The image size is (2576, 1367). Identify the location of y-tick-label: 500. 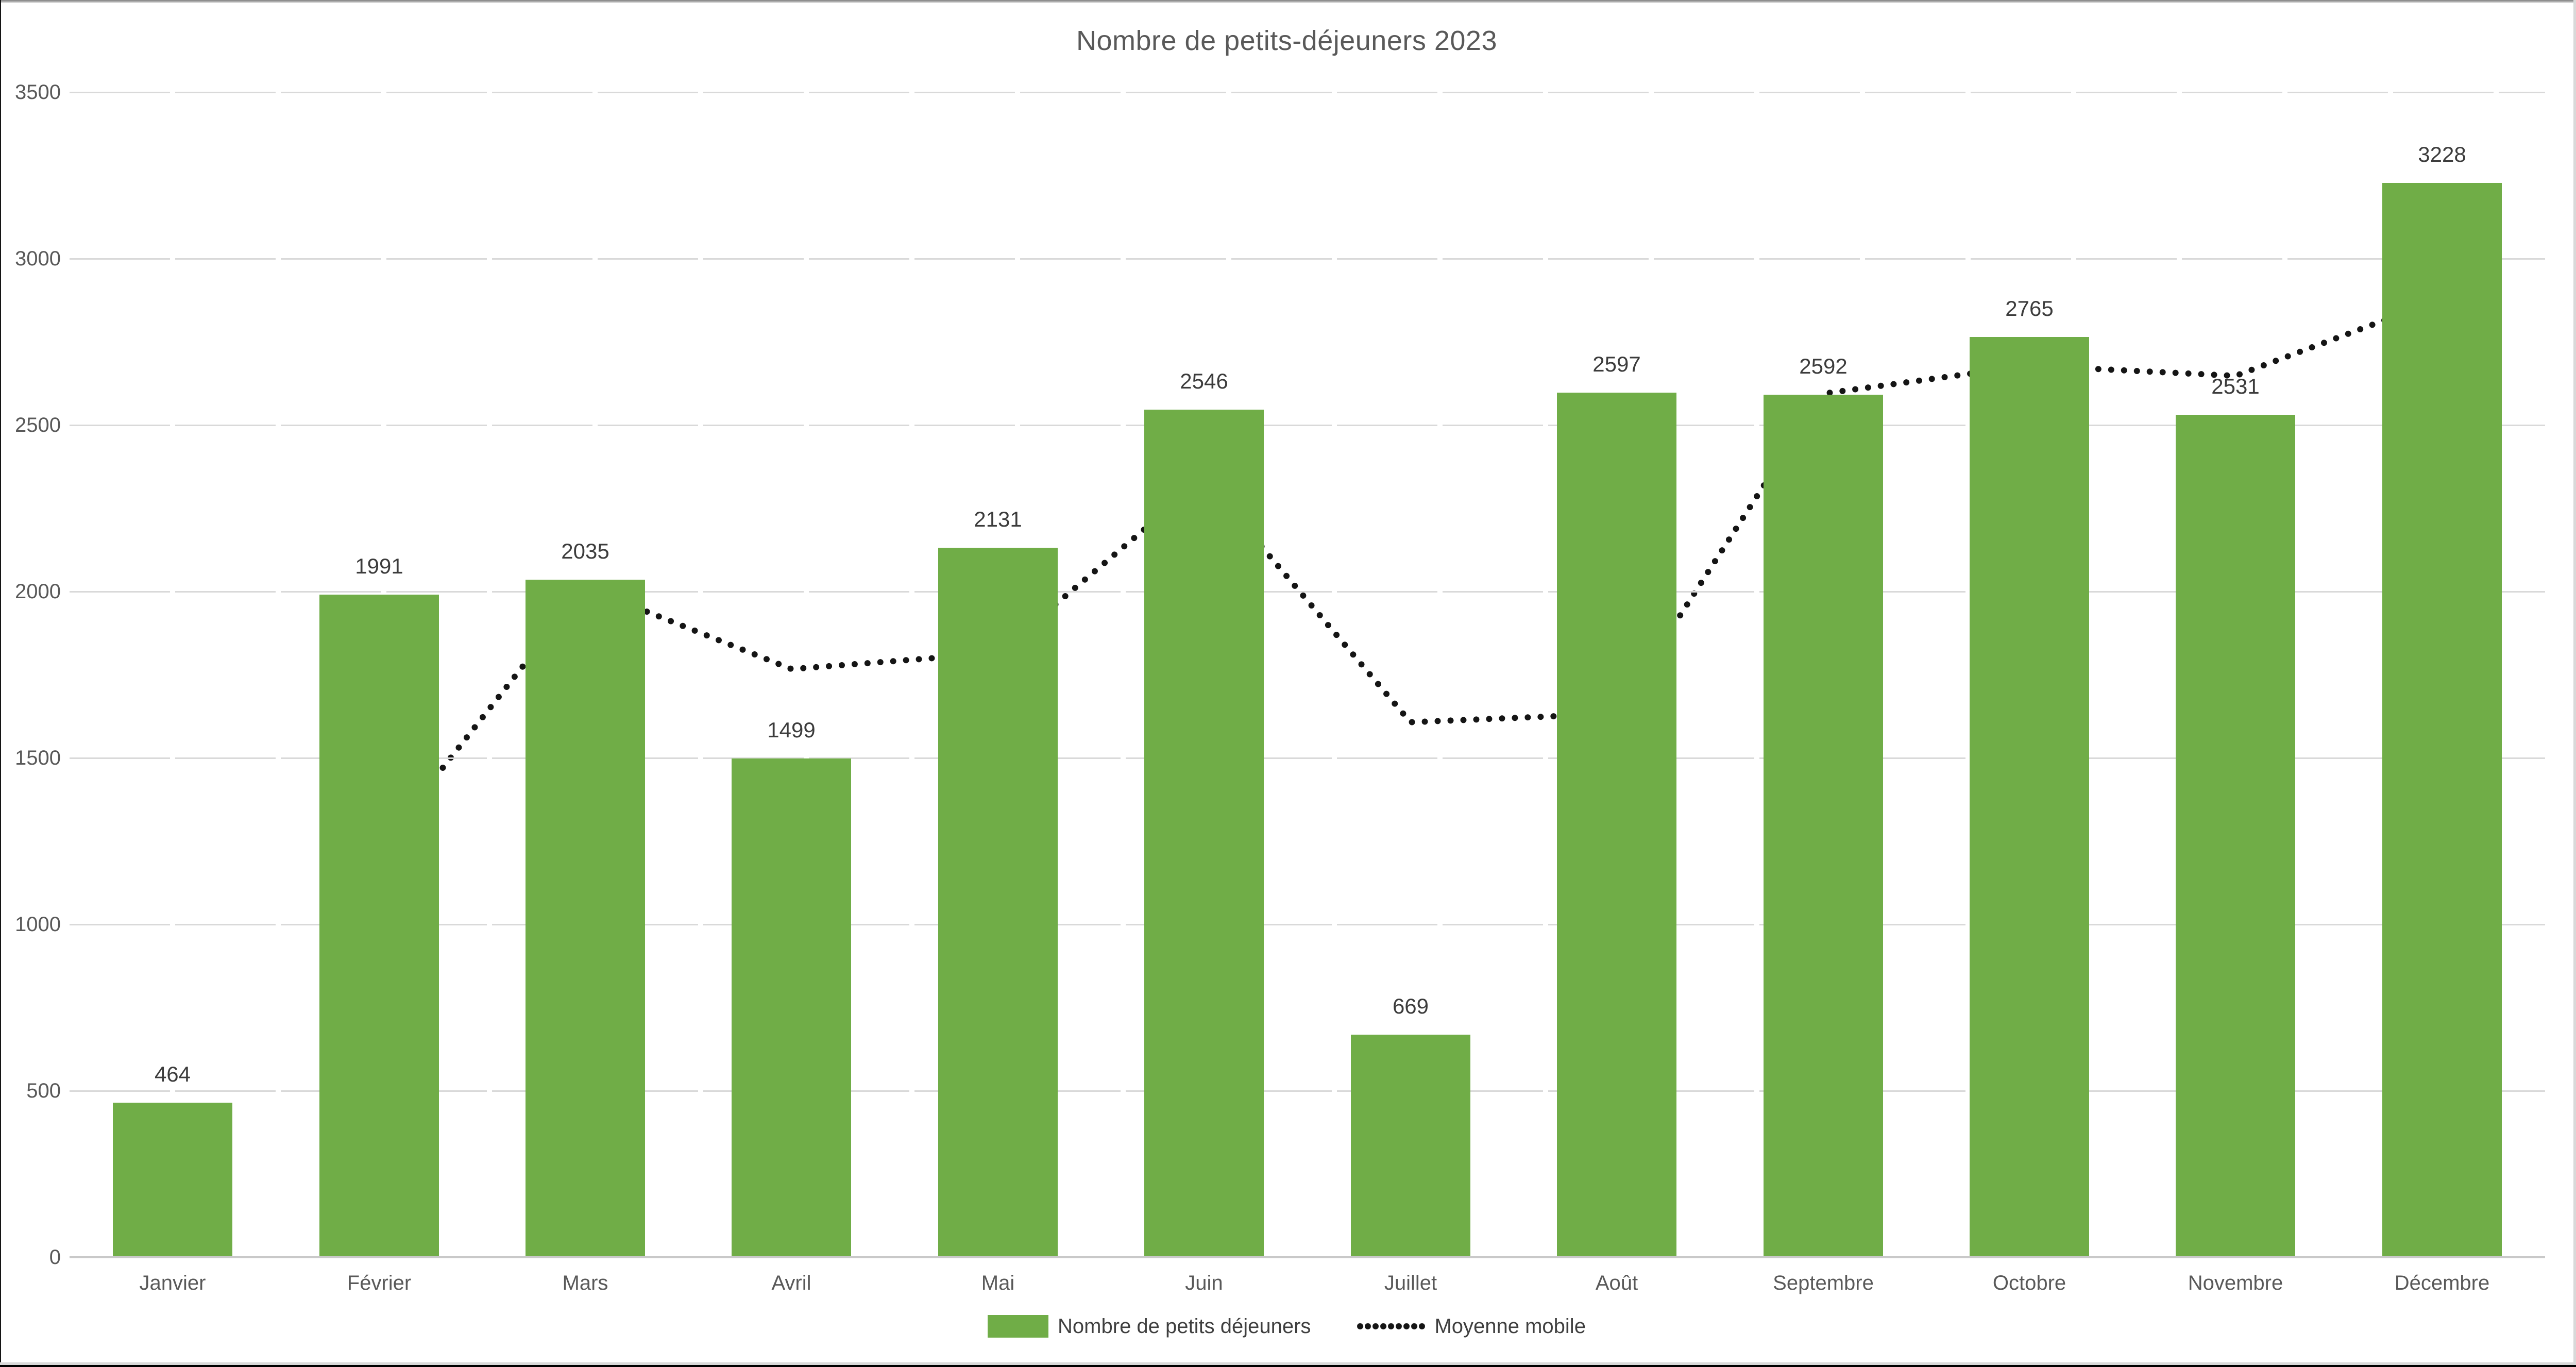
(43, 1090).